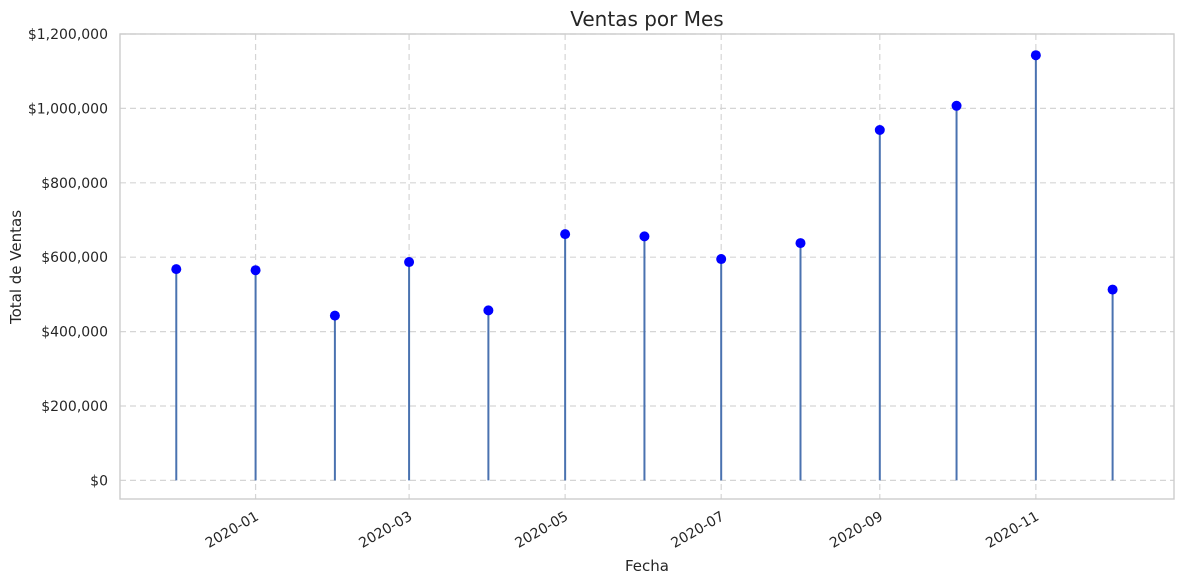 The image size is (1184, 584). What do you see at coordinates (74, 258) in the screenshot?
I see `y-tick-label: $600,000` at bounding box center [74, 258].